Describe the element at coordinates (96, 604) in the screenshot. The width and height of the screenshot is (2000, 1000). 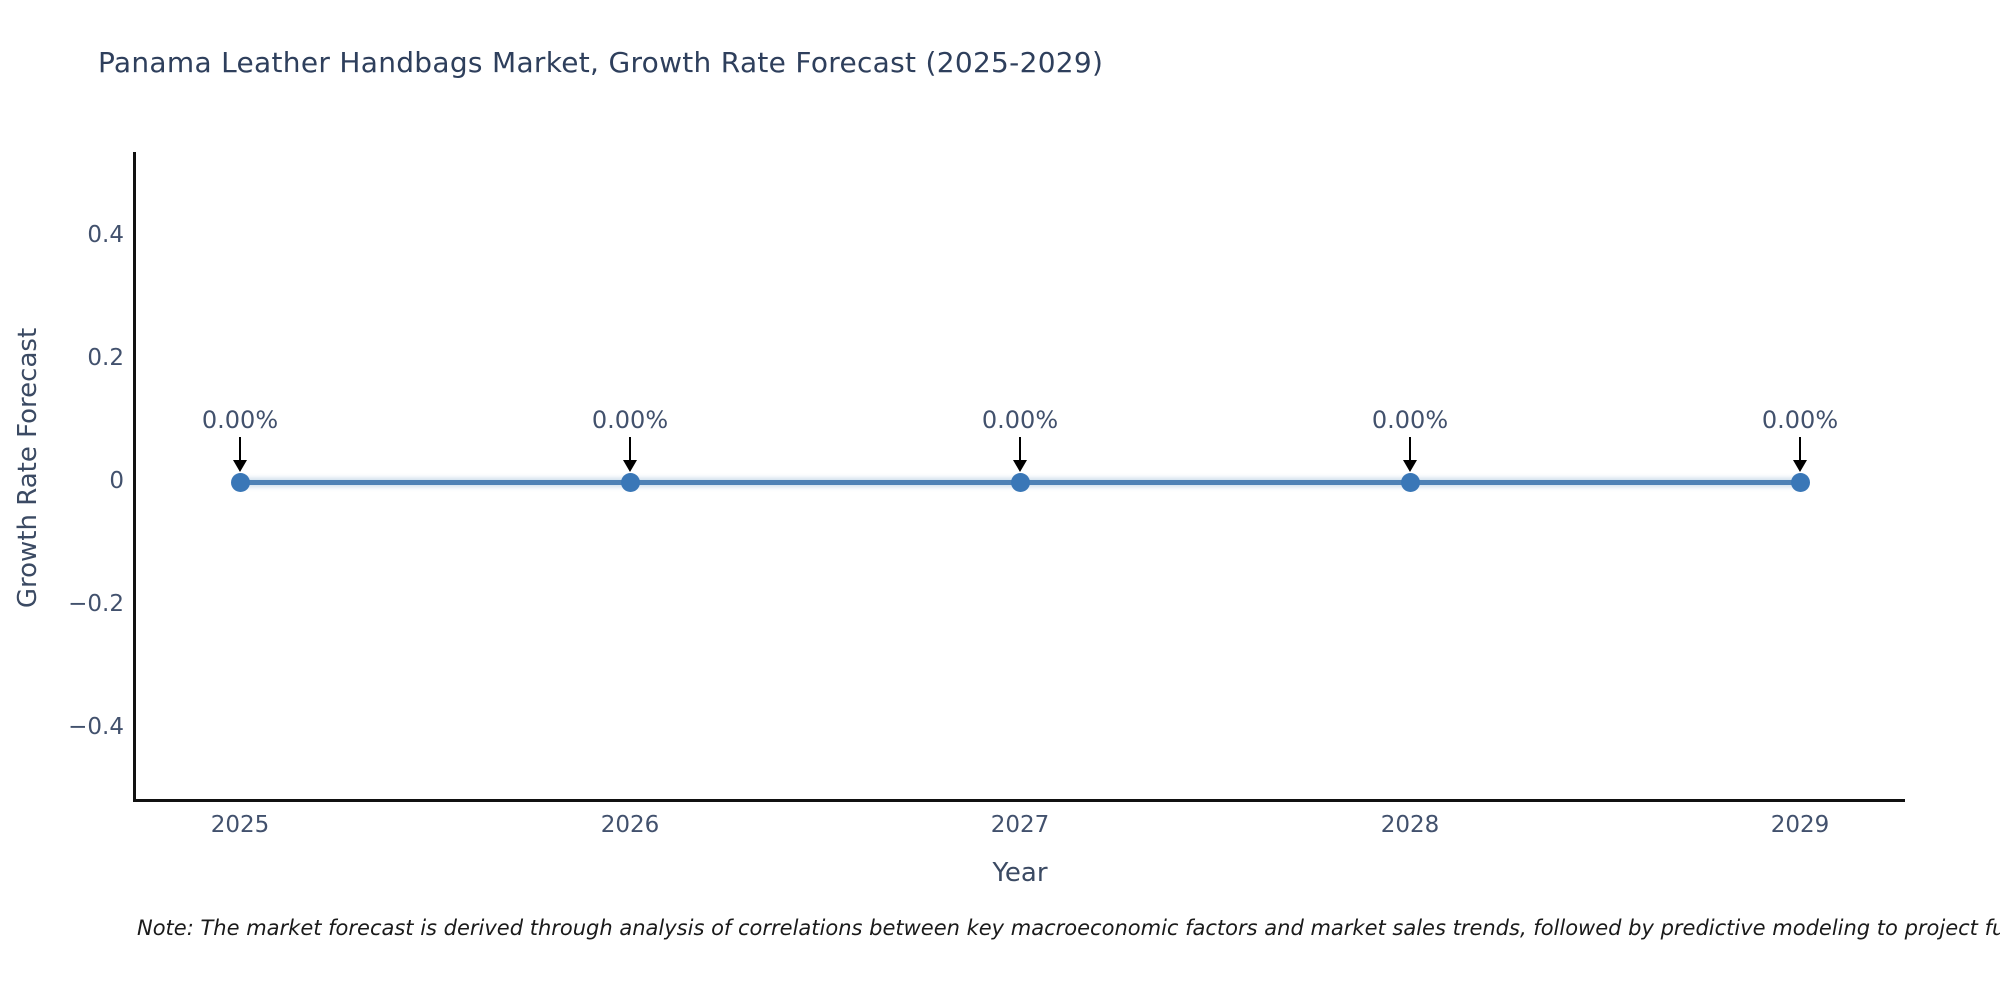
I see `y-tick-label: −0.2` at that location.